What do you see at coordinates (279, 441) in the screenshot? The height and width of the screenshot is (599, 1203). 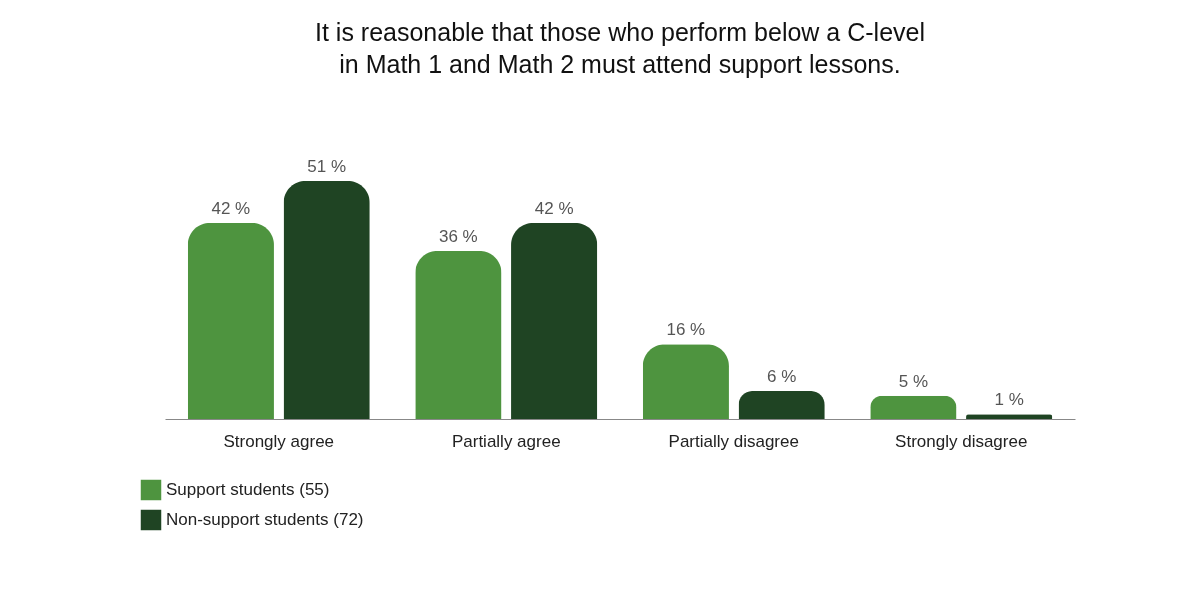 I see `x-tick-label: Strongly agree` at bounding box center [279, 441].